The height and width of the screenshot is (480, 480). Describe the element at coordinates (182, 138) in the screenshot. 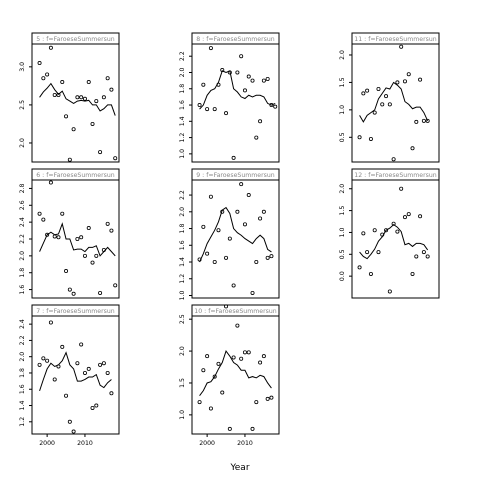

I see `y-tick-label: 1.2` at that location.